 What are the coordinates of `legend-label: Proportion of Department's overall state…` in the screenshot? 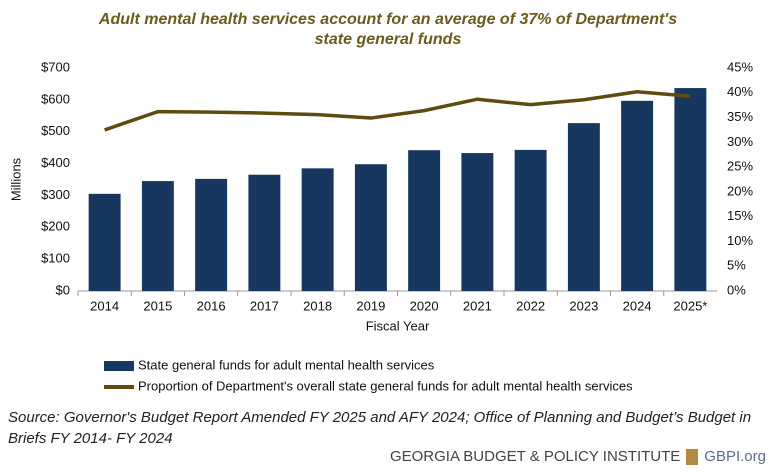 It's located at (385, 385).